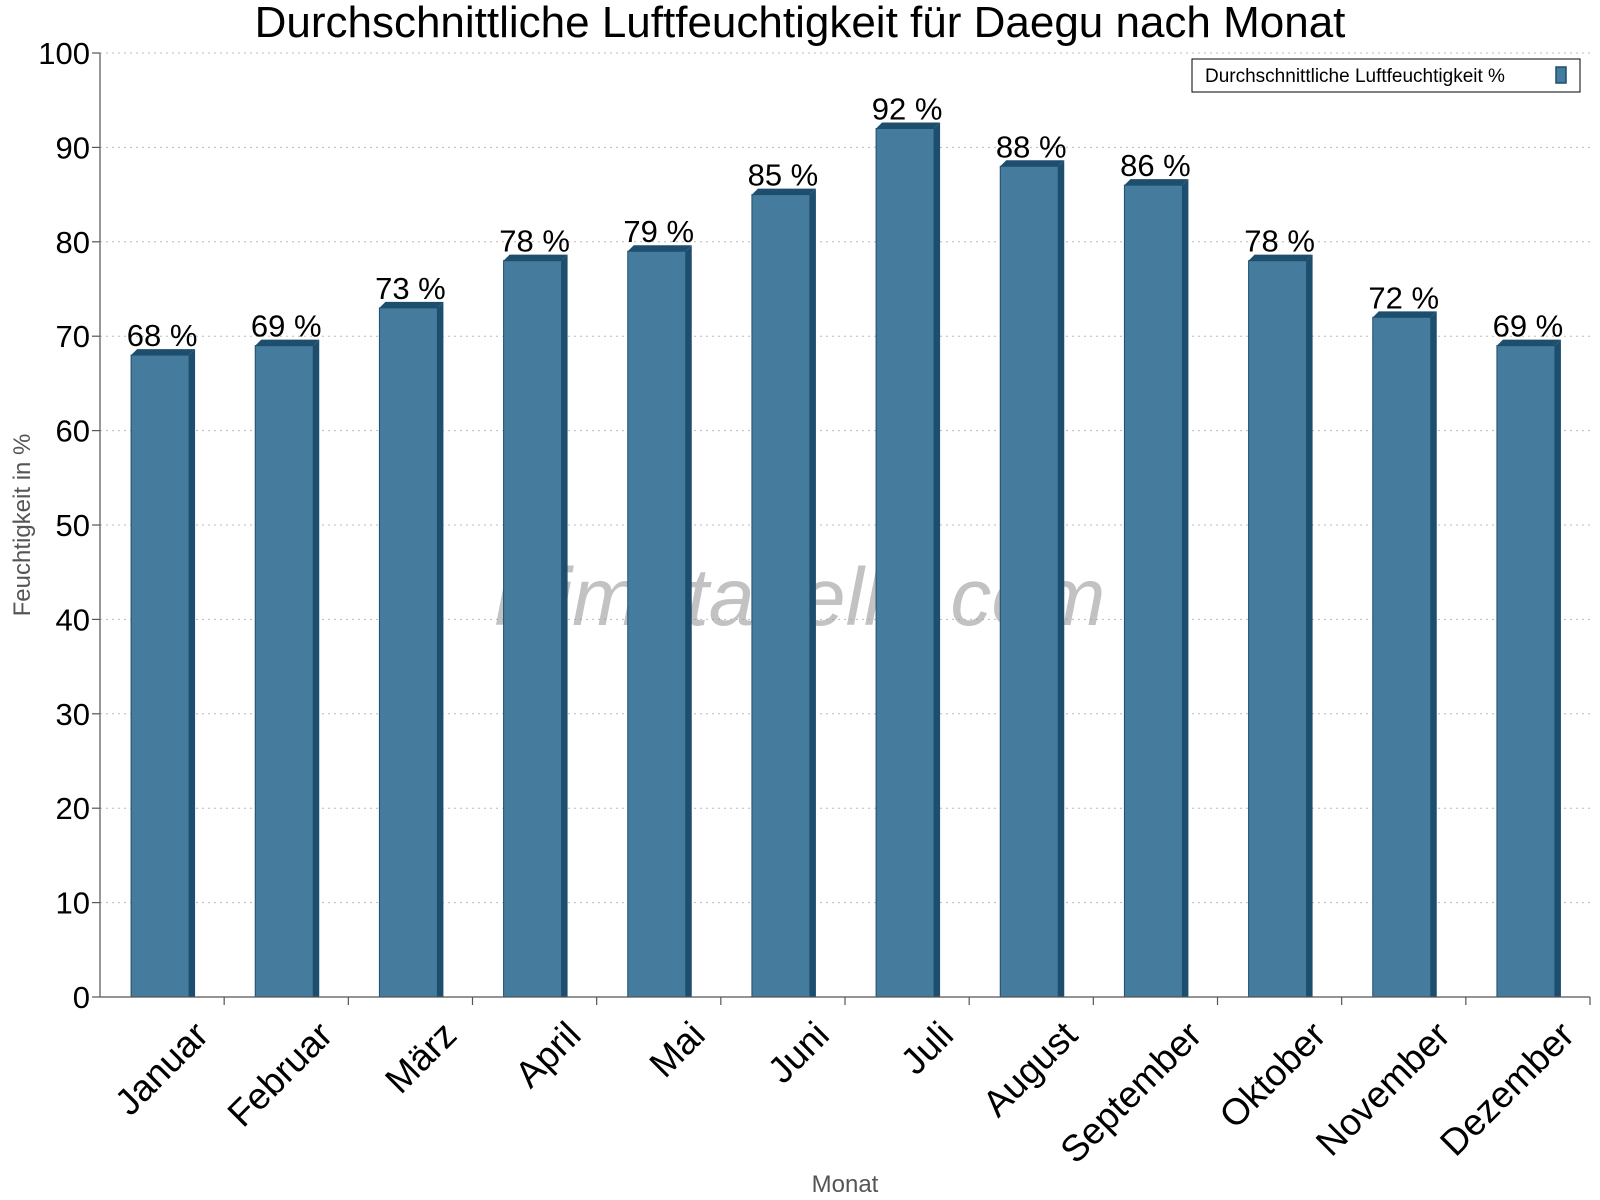 Image resolution: width=1600 pixels, height=1200 pixels. Describe the element at coordinates (73, 525) in the screenshot. I see `y-tick-label: 50` at that location.